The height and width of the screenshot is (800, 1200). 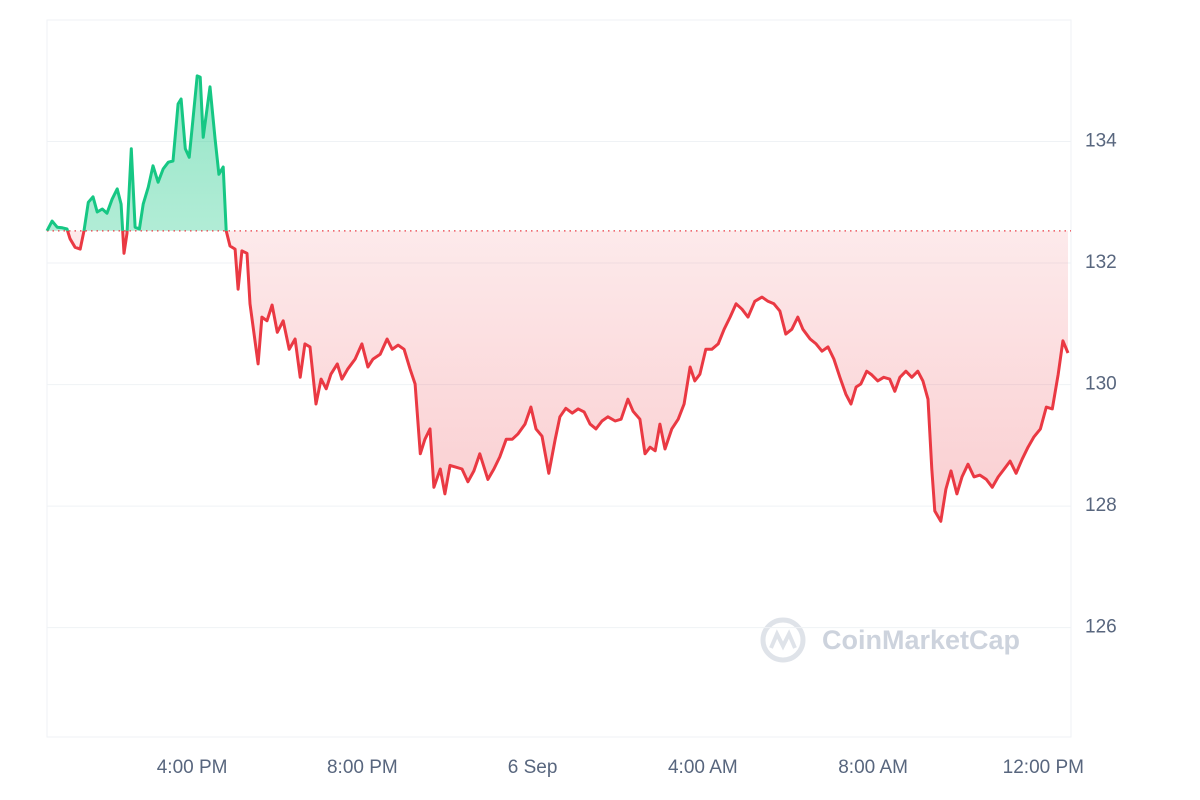 I want to click on x-tick-label: 4:00 PM, so click(x=192, y=767).